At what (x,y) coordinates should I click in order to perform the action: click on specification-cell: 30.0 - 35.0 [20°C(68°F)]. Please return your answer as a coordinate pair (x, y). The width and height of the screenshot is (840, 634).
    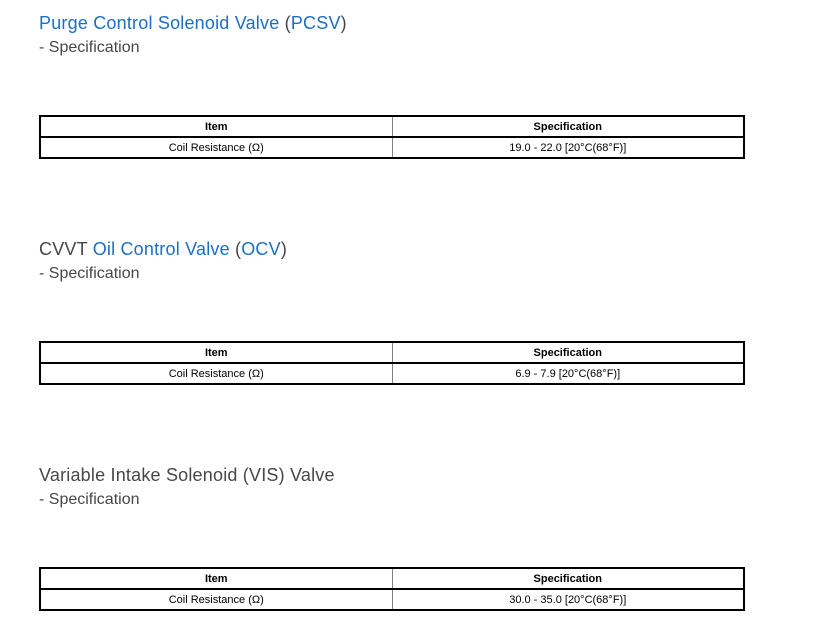
    Looking at the image, I should click on (568, 599).